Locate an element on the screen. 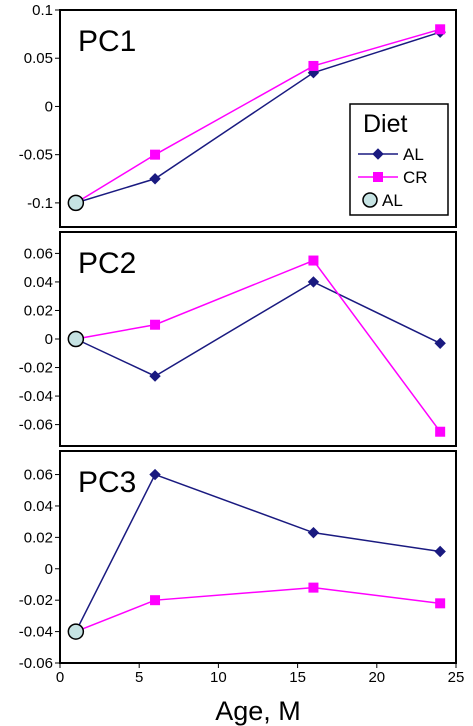 The width and height of the screenshot is (473, 726). legend-title: Diet is located at coordinates (385, 124).